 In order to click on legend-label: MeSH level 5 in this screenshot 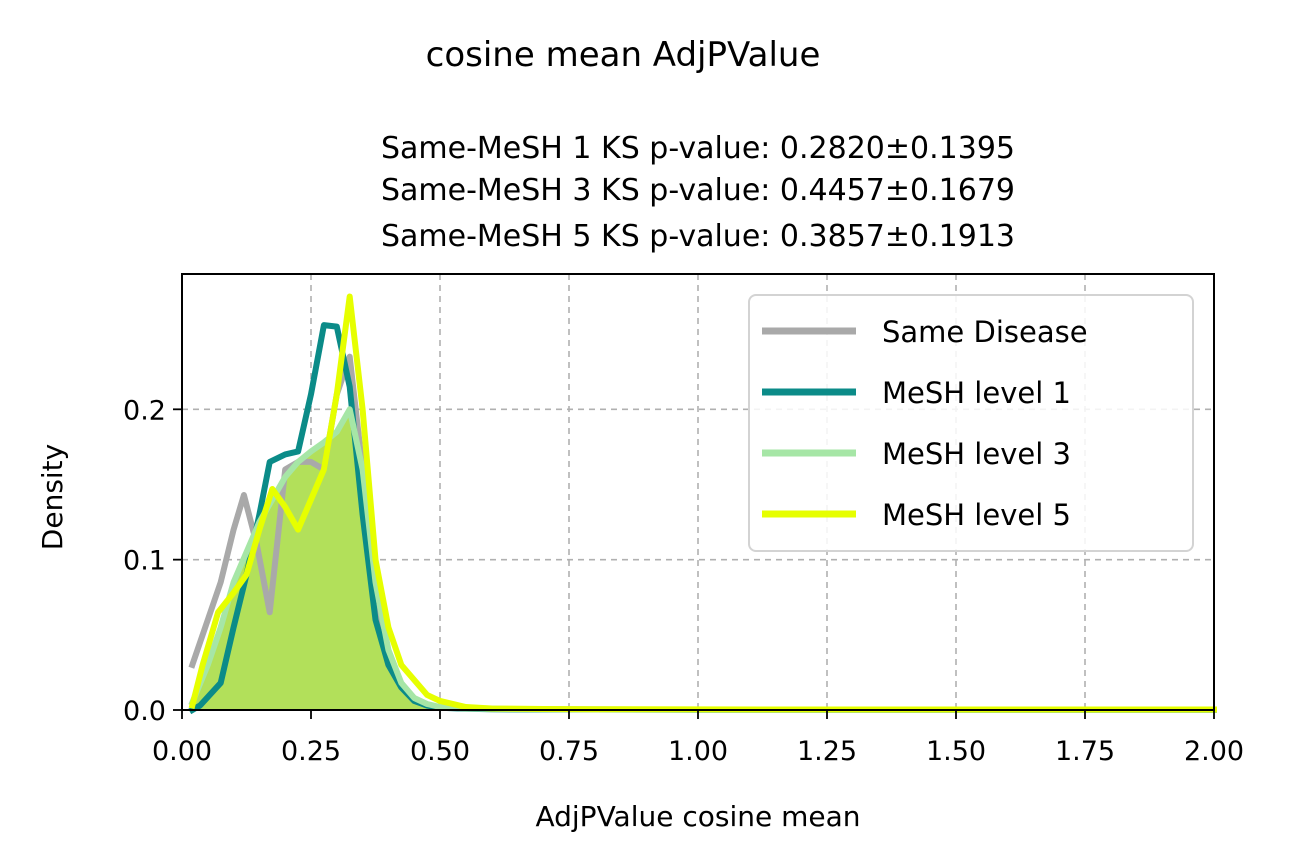, I will do `click(976, 515)`.